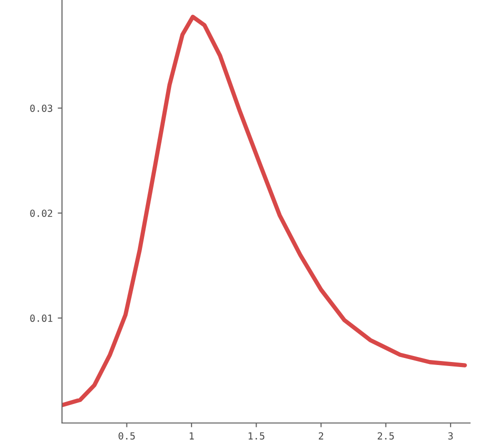  What do you see at coordinates (256, 436) in the screenshot?
I see `x-tick-label: 1.5` at bounding box center [256, 436].